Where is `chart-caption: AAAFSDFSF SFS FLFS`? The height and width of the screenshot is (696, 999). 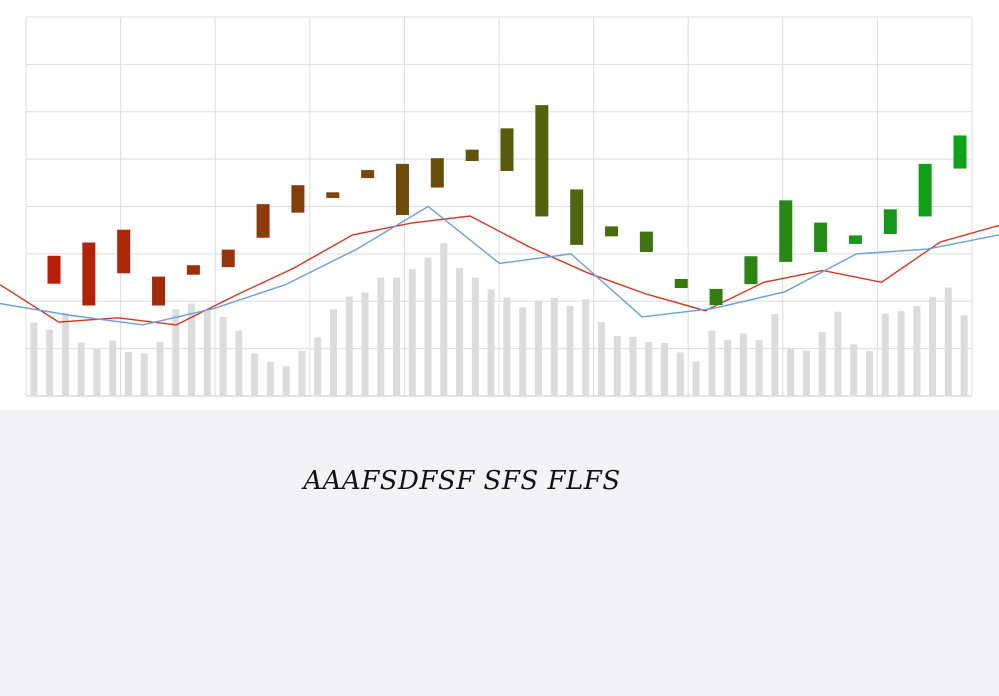
chart-caption: AAAFSDFSF SFS FLFS is located at coordinates (462, 481).